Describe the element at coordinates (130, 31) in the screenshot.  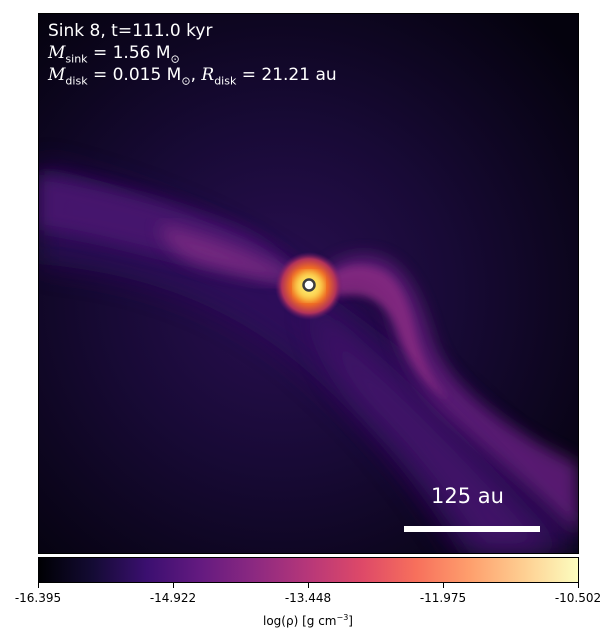
I see `sink-title: Sink 8, t=111.0 kyr` at that location.